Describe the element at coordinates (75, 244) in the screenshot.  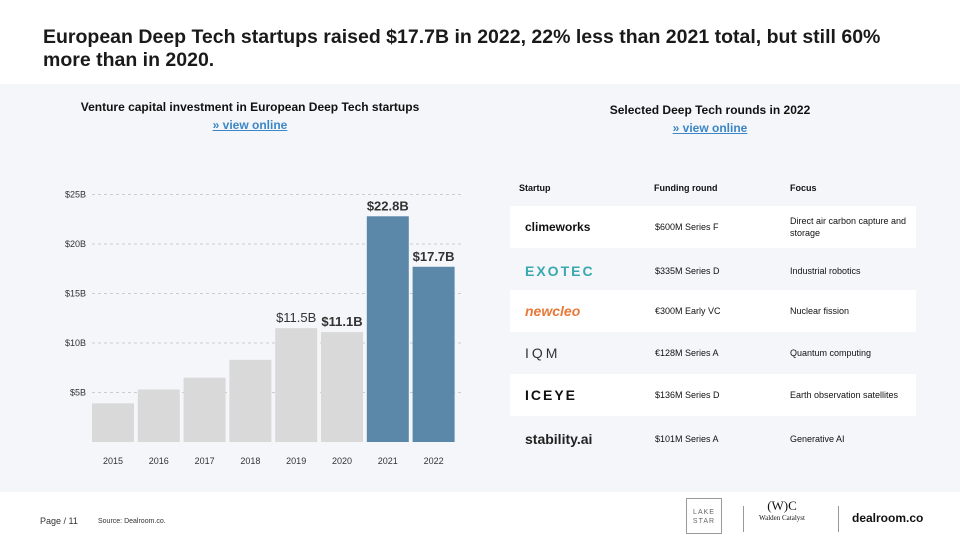
I see `y-tick-label: $20B` at that location.